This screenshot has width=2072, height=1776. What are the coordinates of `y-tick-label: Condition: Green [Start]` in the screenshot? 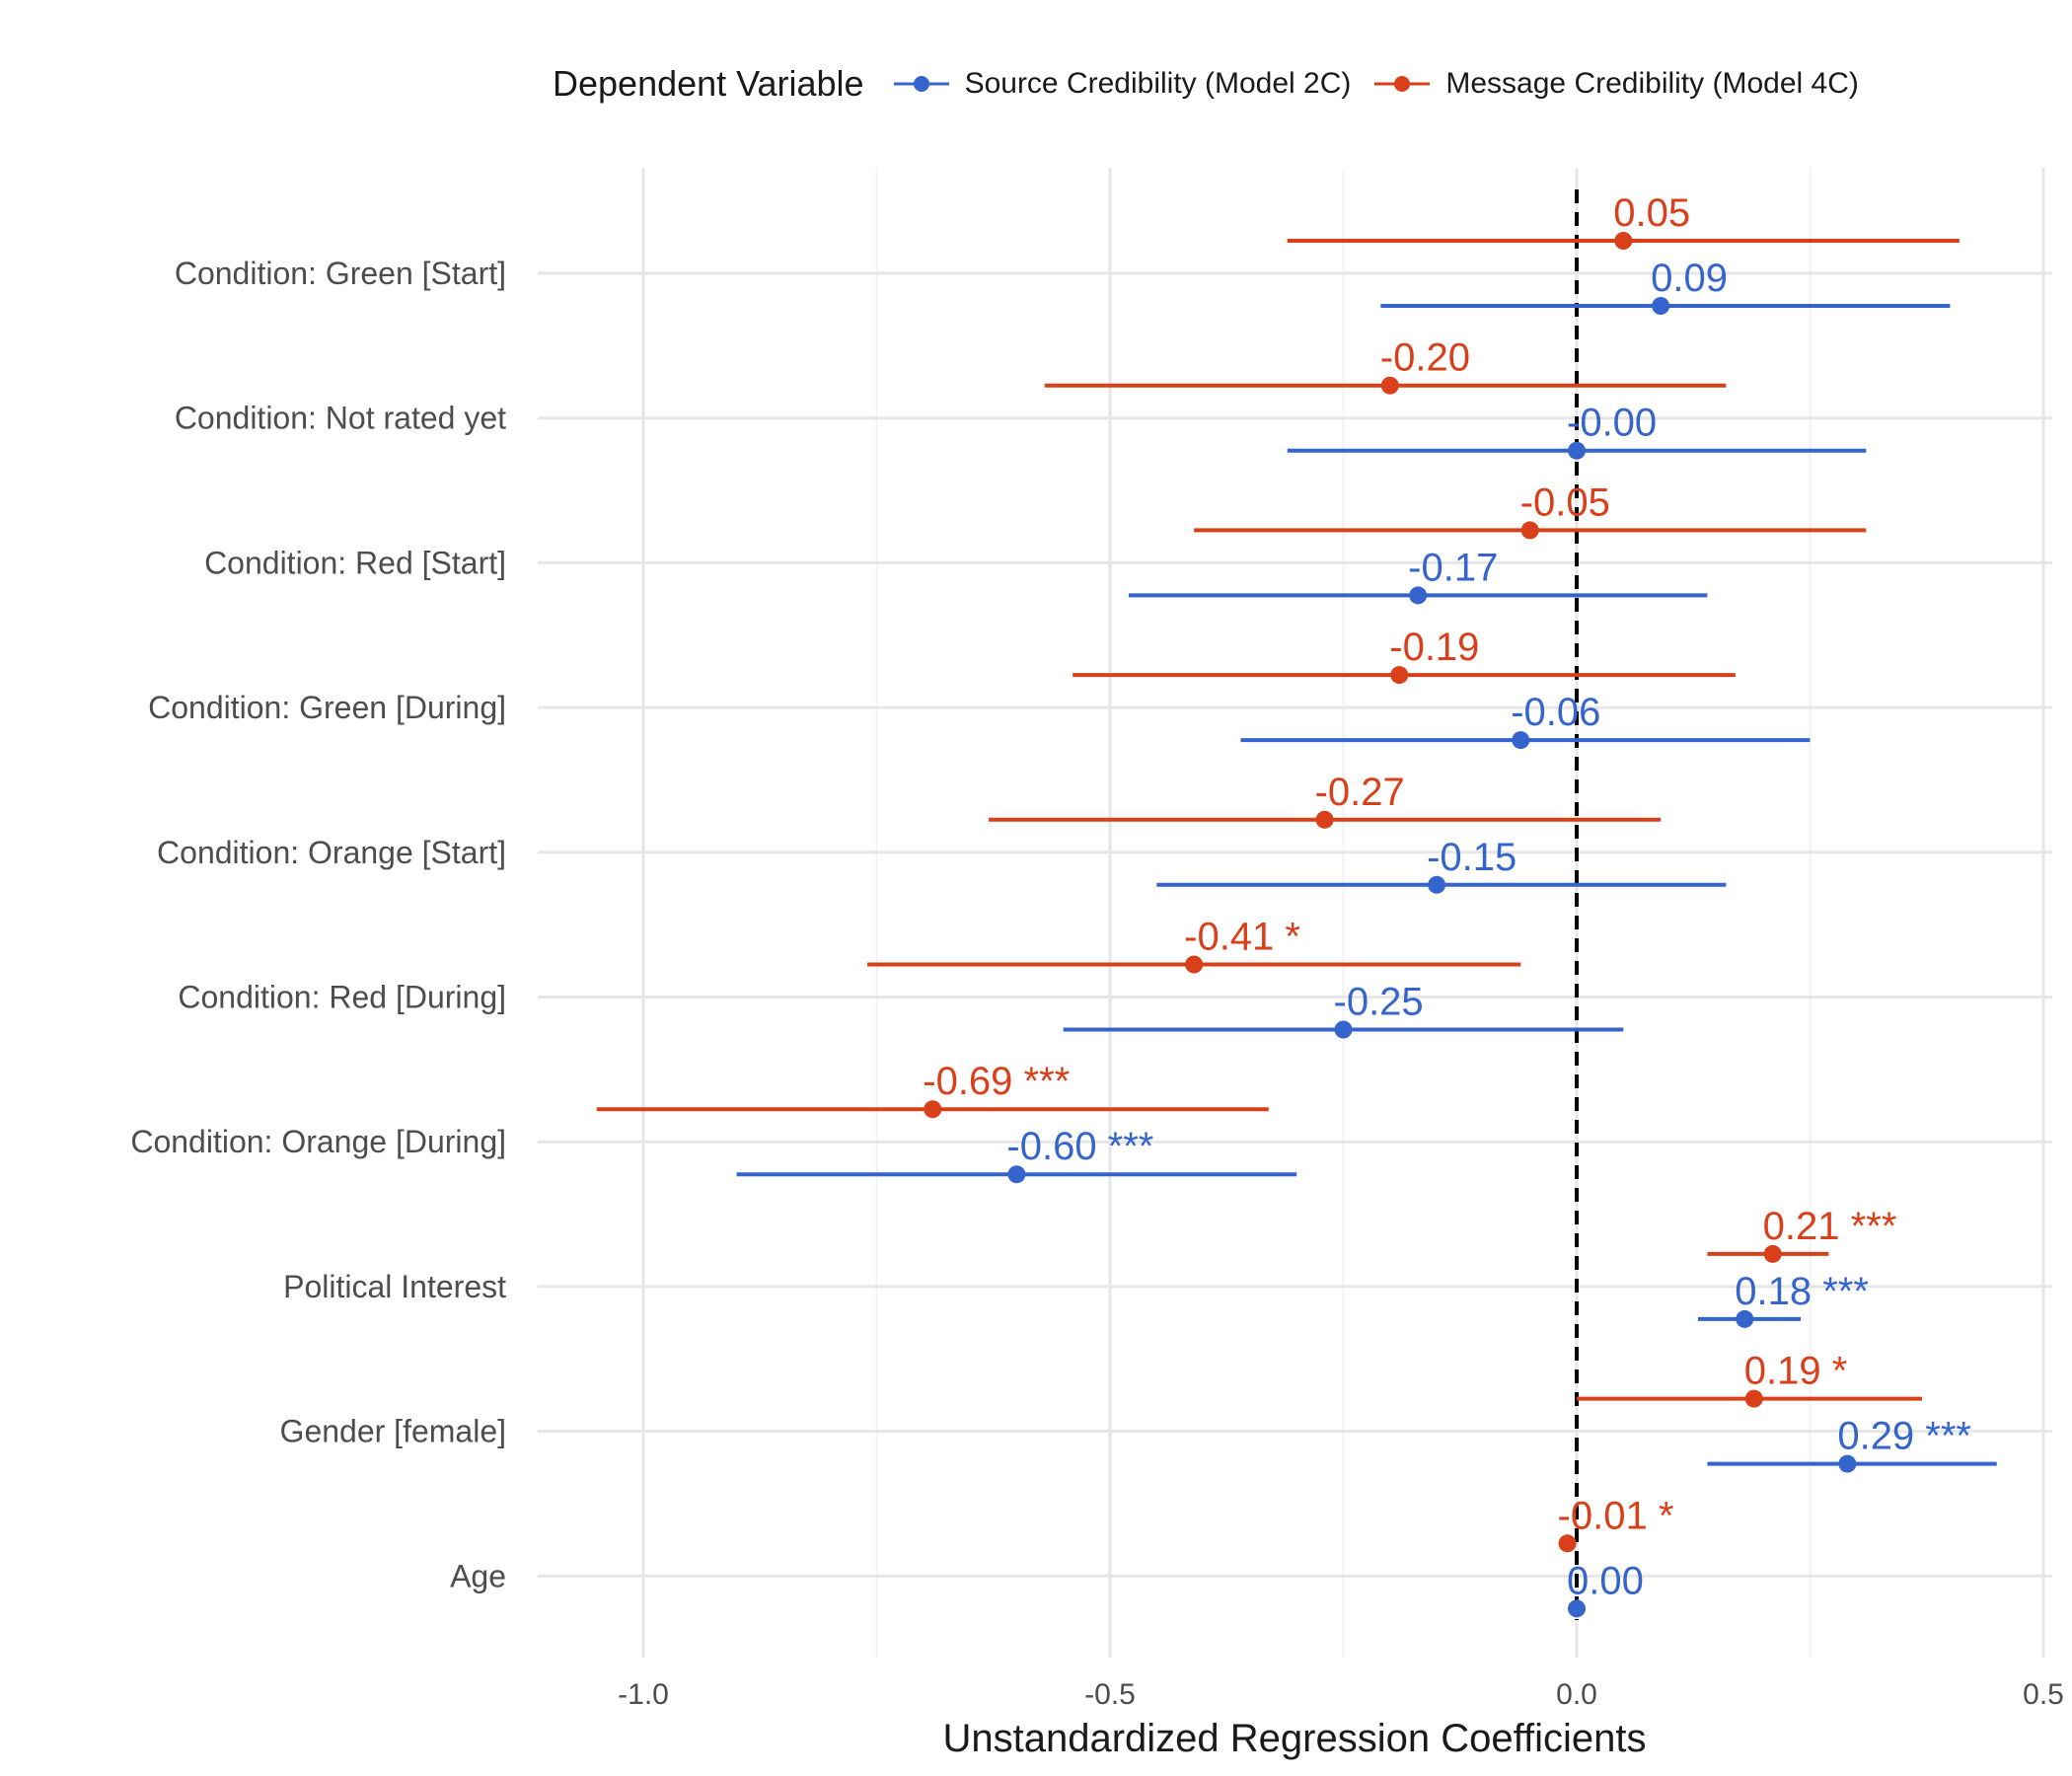 It's located at (340, 274).